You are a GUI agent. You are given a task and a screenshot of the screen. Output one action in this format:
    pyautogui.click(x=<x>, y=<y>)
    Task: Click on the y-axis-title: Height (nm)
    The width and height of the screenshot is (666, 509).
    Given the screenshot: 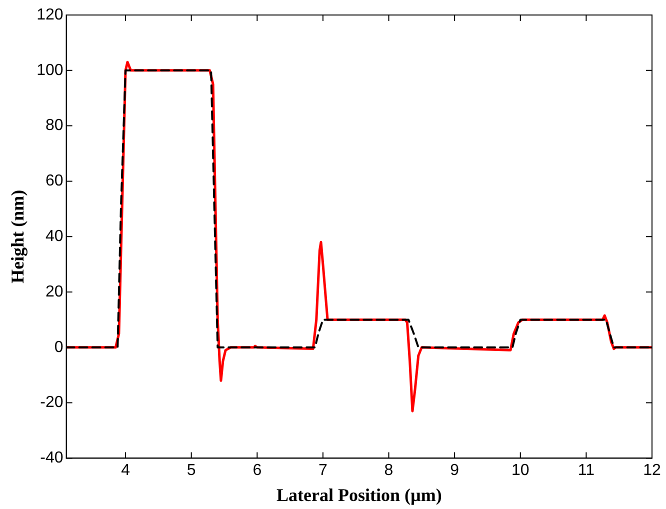 What is the action you would take?
    pyautogui.click(x=17, y=237)
    